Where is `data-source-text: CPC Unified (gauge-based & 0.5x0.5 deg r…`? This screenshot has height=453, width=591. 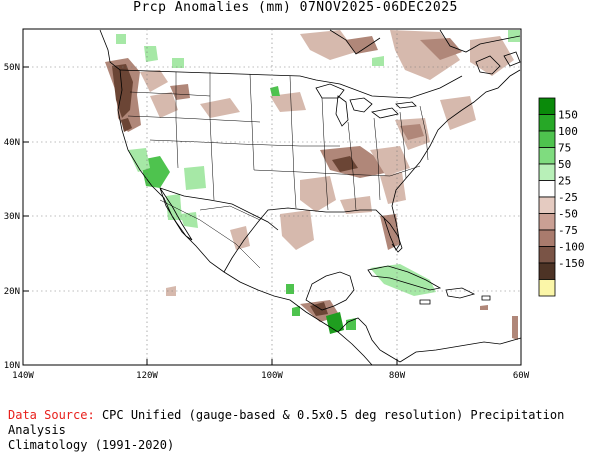 data-source-text: CPC Unified (gauge-based & 0.5x0.5 deg r… is located at coordinates (286, 422).